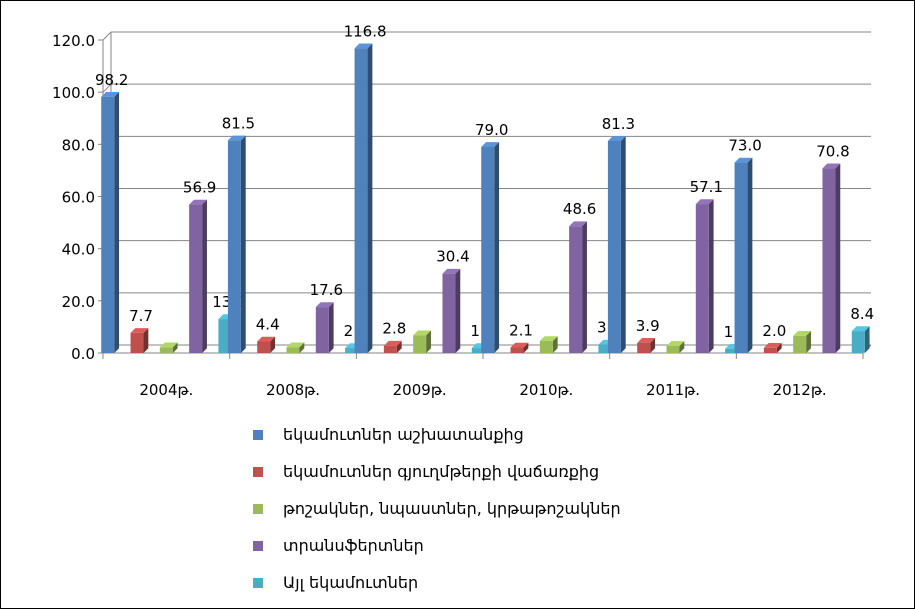 This screenshot has width=915, height=609. I want to click on data-label: 7.7, so click(141, 316).